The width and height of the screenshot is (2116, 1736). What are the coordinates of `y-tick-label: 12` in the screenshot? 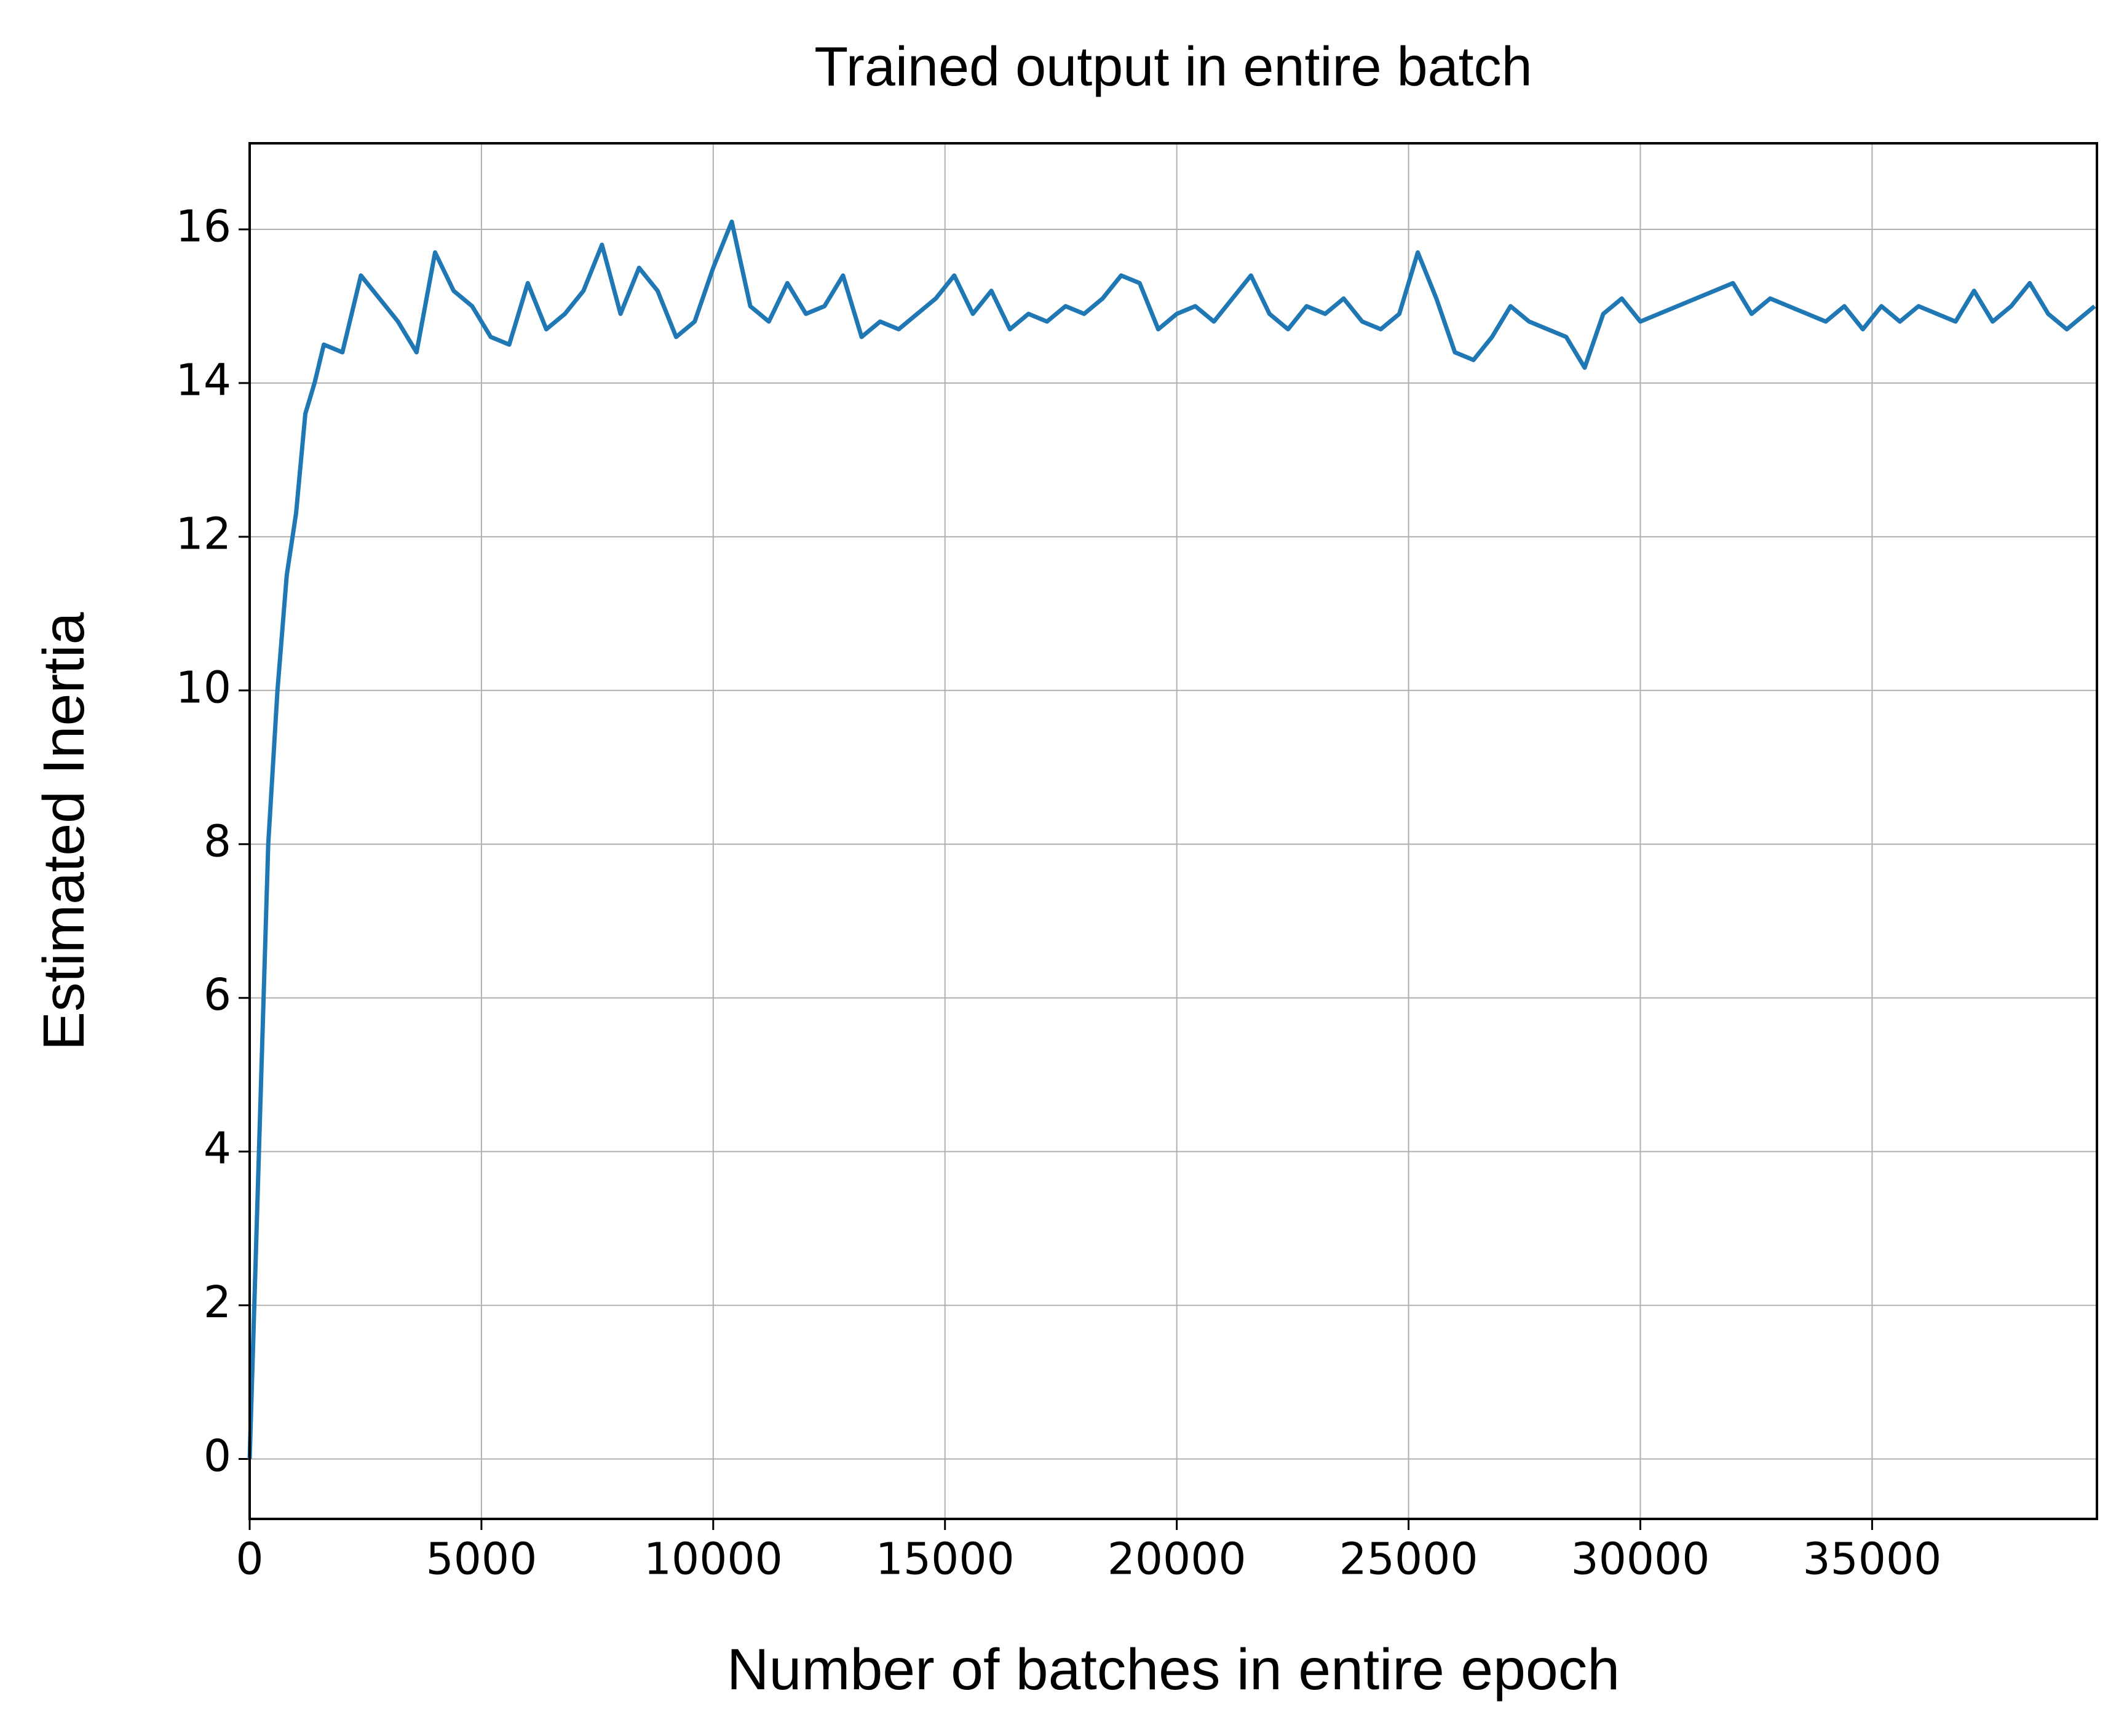 It's located at (204, 533).